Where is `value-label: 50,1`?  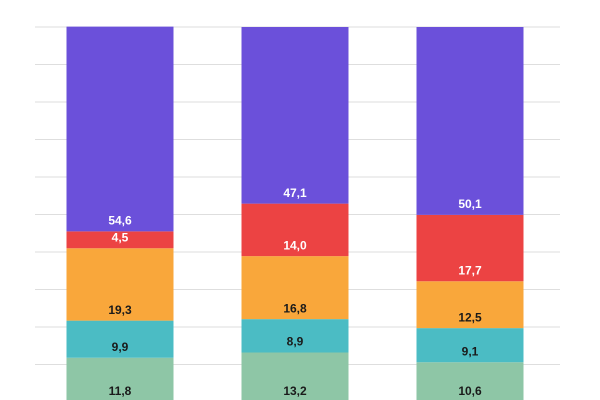 value-label: 50,1 is located at coordinates (470, 204).